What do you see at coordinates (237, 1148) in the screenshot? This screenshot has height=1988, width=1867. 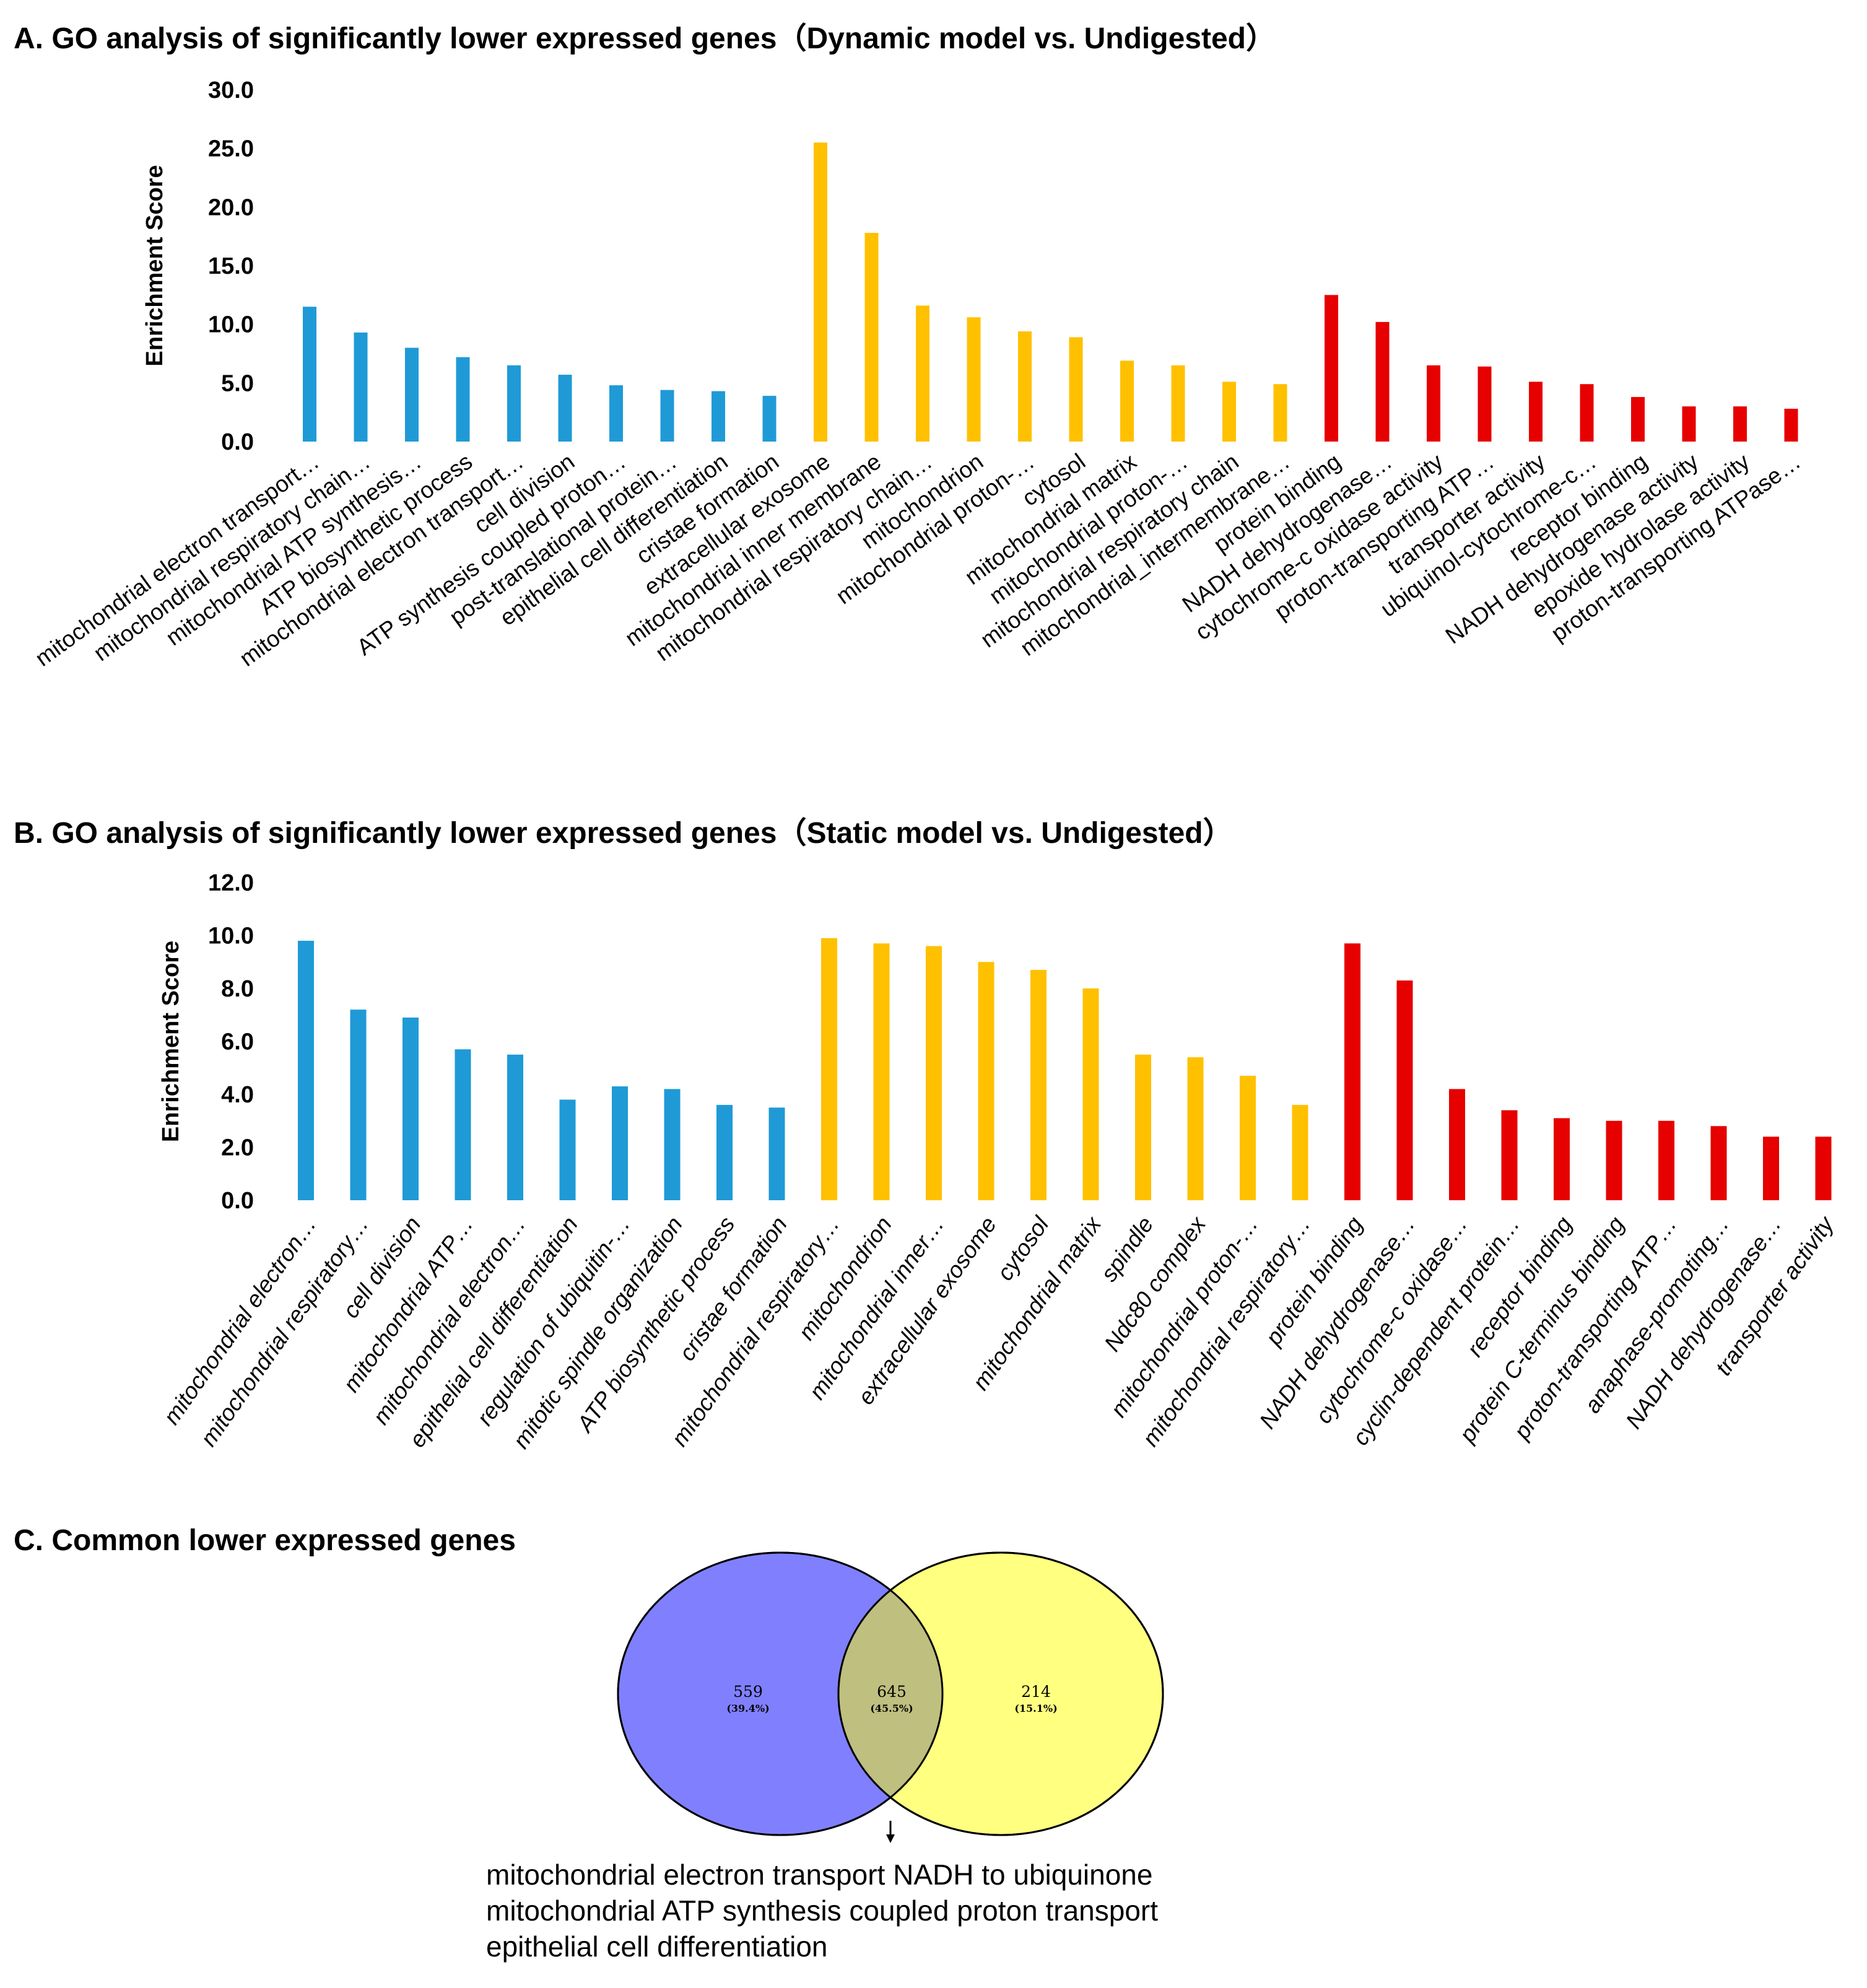 I see `y-tick-label: 2.0` at bounding box center [237, 1148].